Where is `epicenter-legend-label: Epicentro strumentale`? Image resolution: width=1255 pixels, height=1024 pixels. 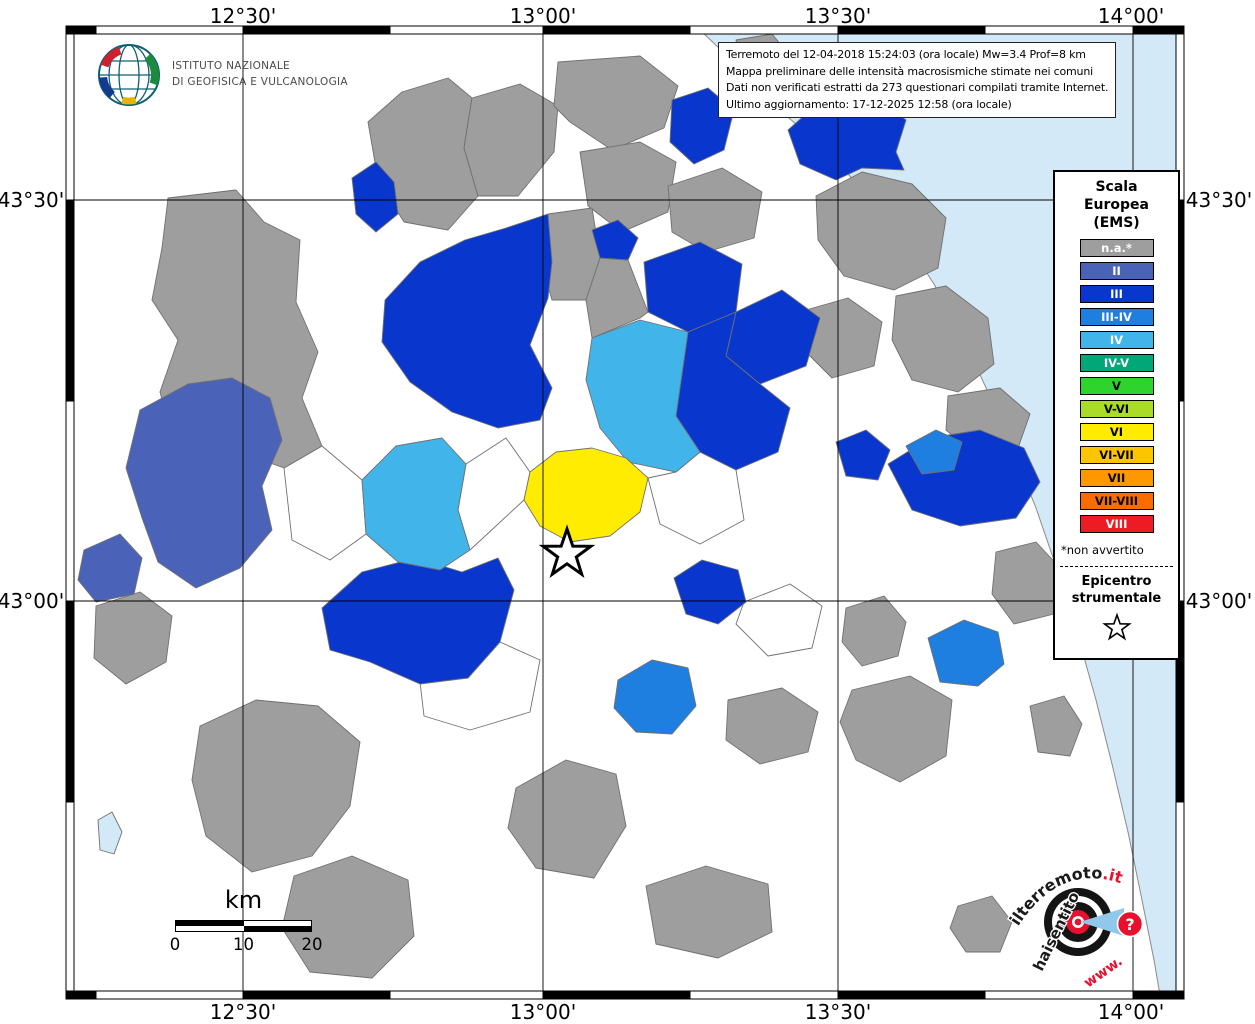 epicenter-legend-label: Epicentro strumentale is located at coordinates (1116, 589).